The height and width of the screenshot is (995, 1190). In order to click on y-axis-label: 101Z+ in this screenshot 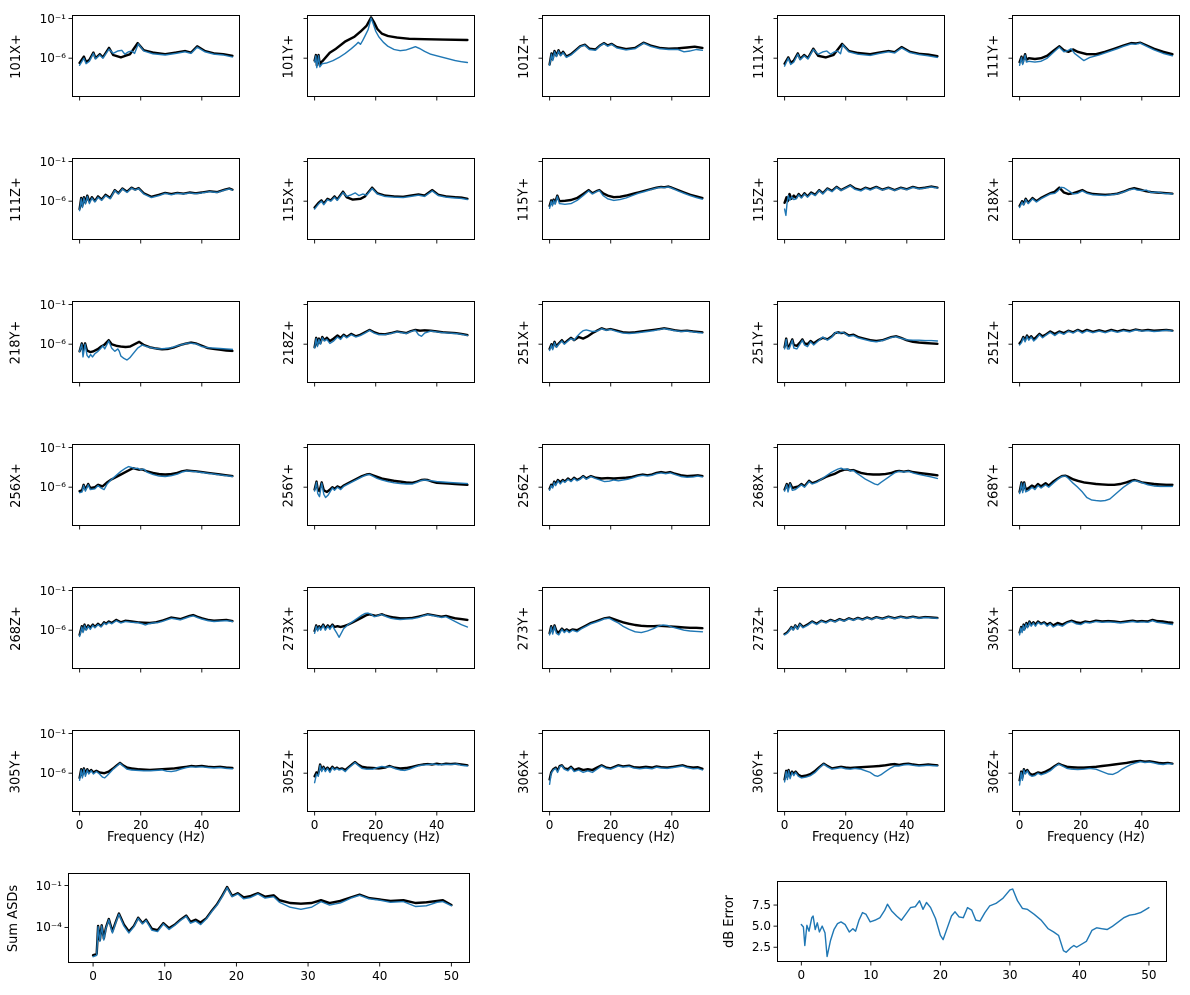, I will do `click(524, 56)`.